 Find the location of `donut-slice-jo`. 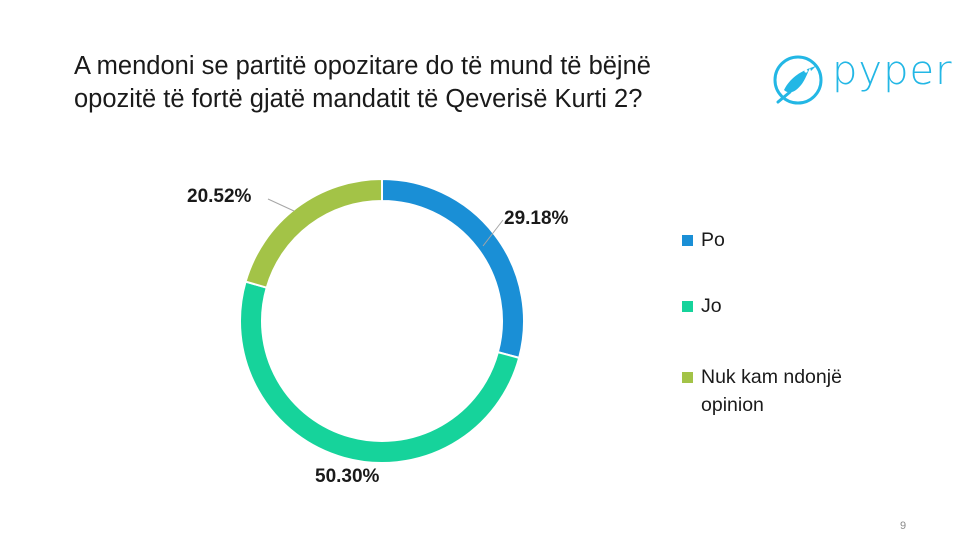

donut-slice-jo is located at coordinates (380, 372).